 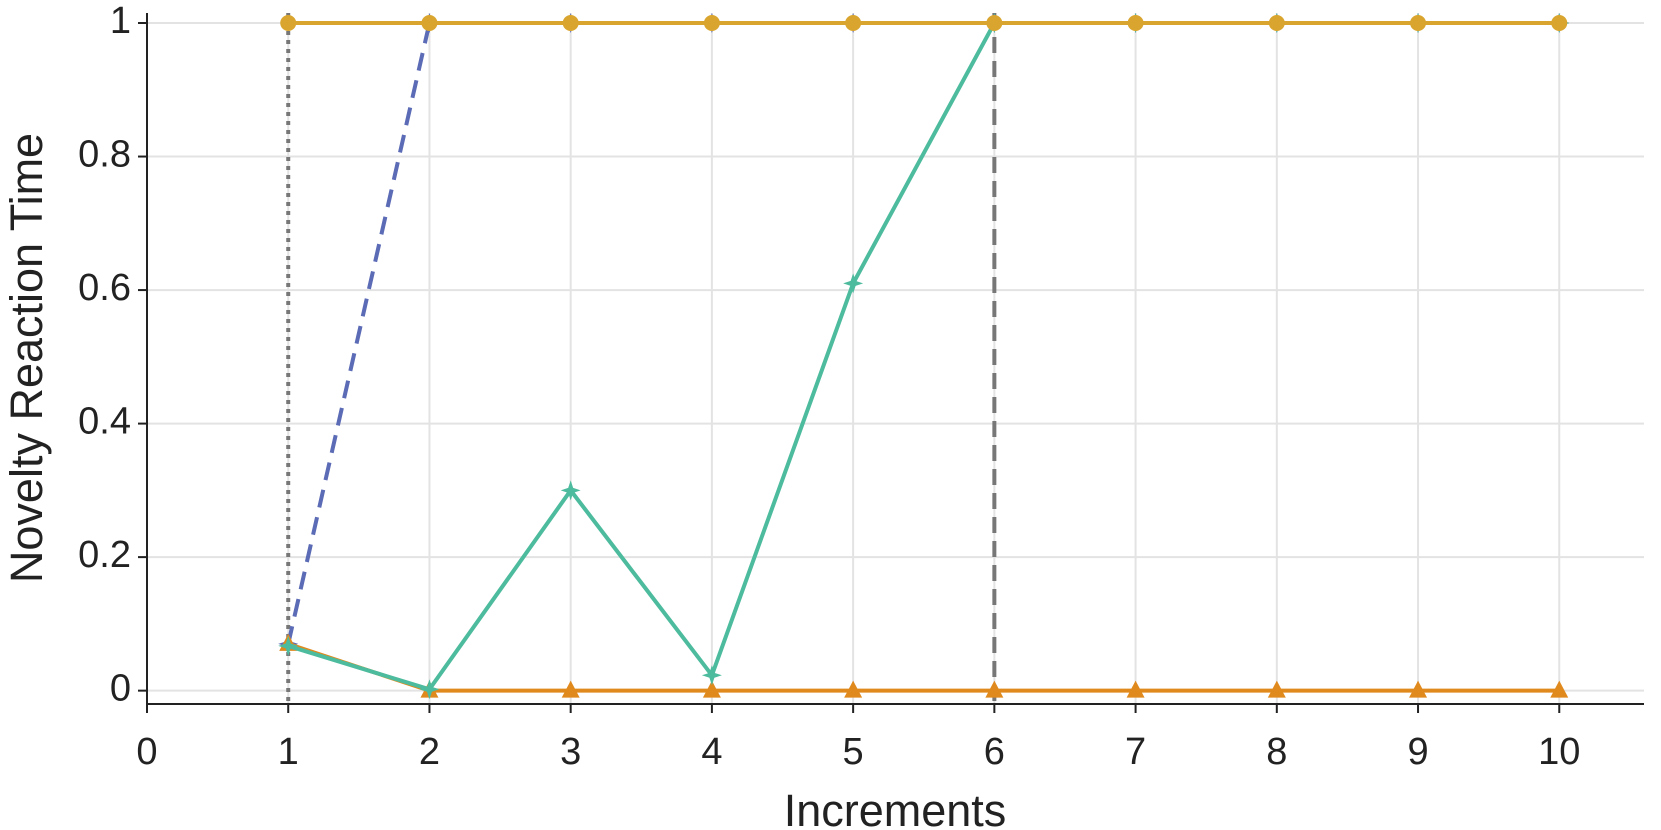 What do you see at coordinates (923, 667) in the screenshot?
I see `series-line` at bounding box center [923, 667].